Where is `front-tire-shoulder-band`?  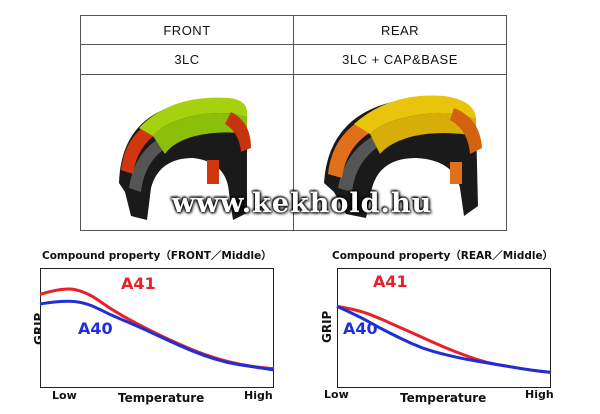
front-tire-shoulder-band is located at coordinates (213, 172).